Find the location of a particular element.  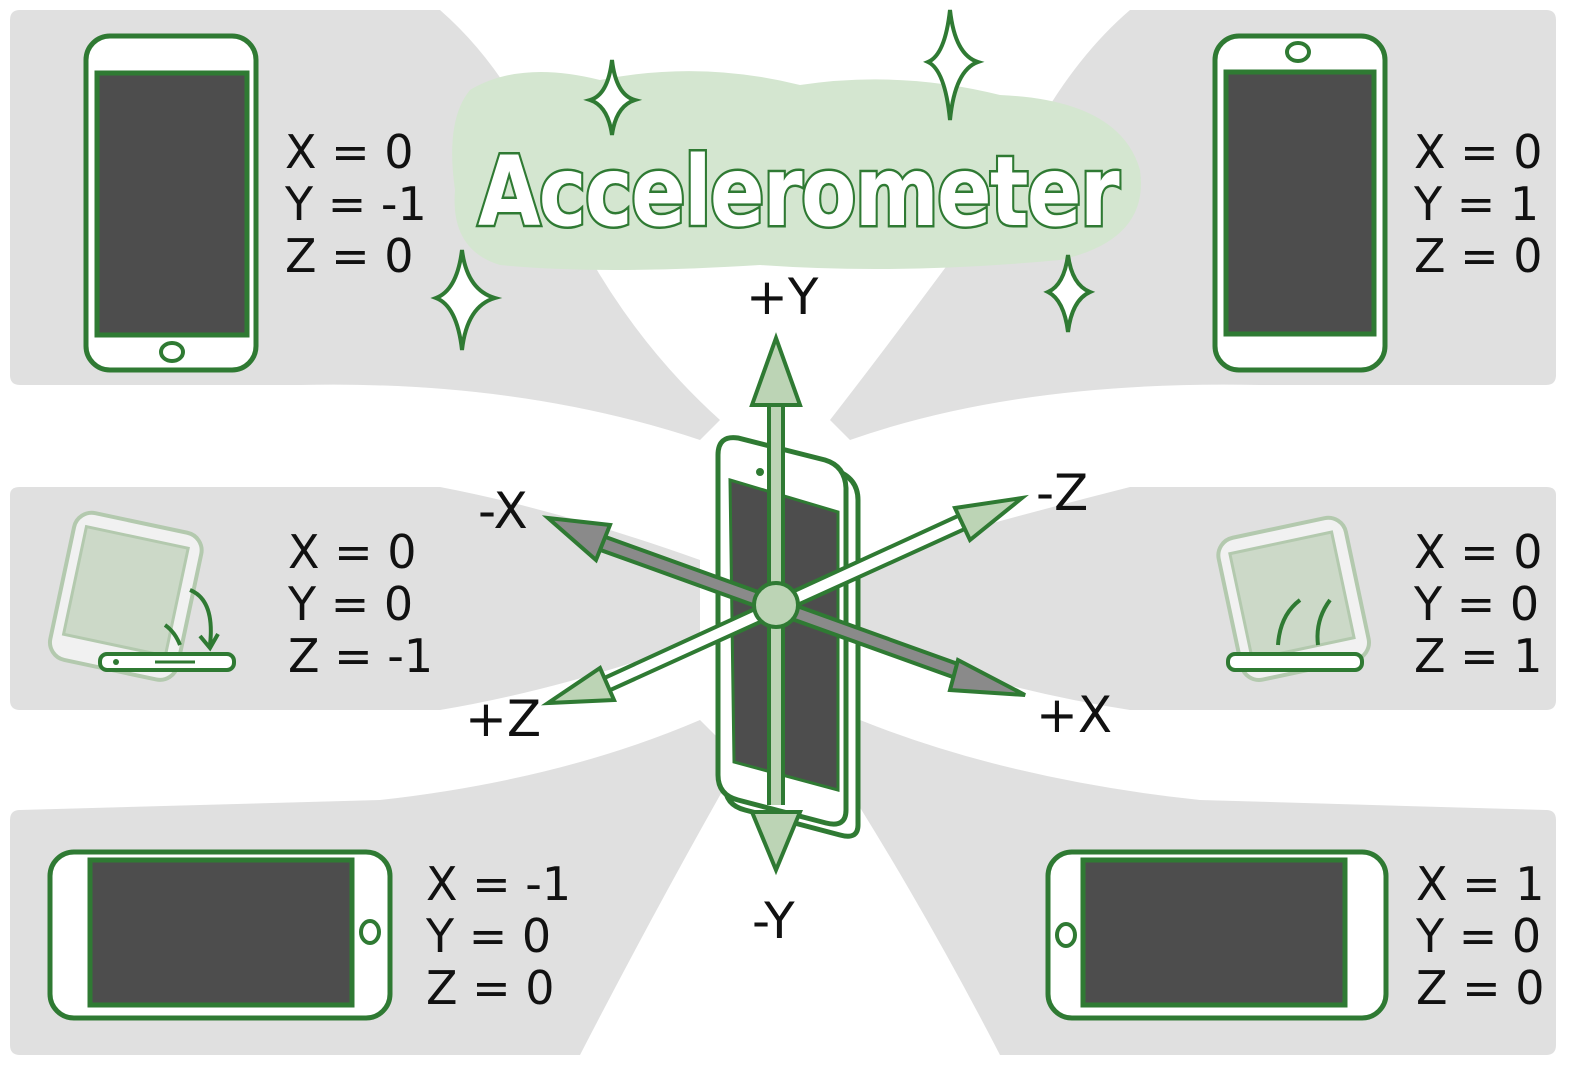

plus-y-arrowhead is located at coordinates (776, 369).